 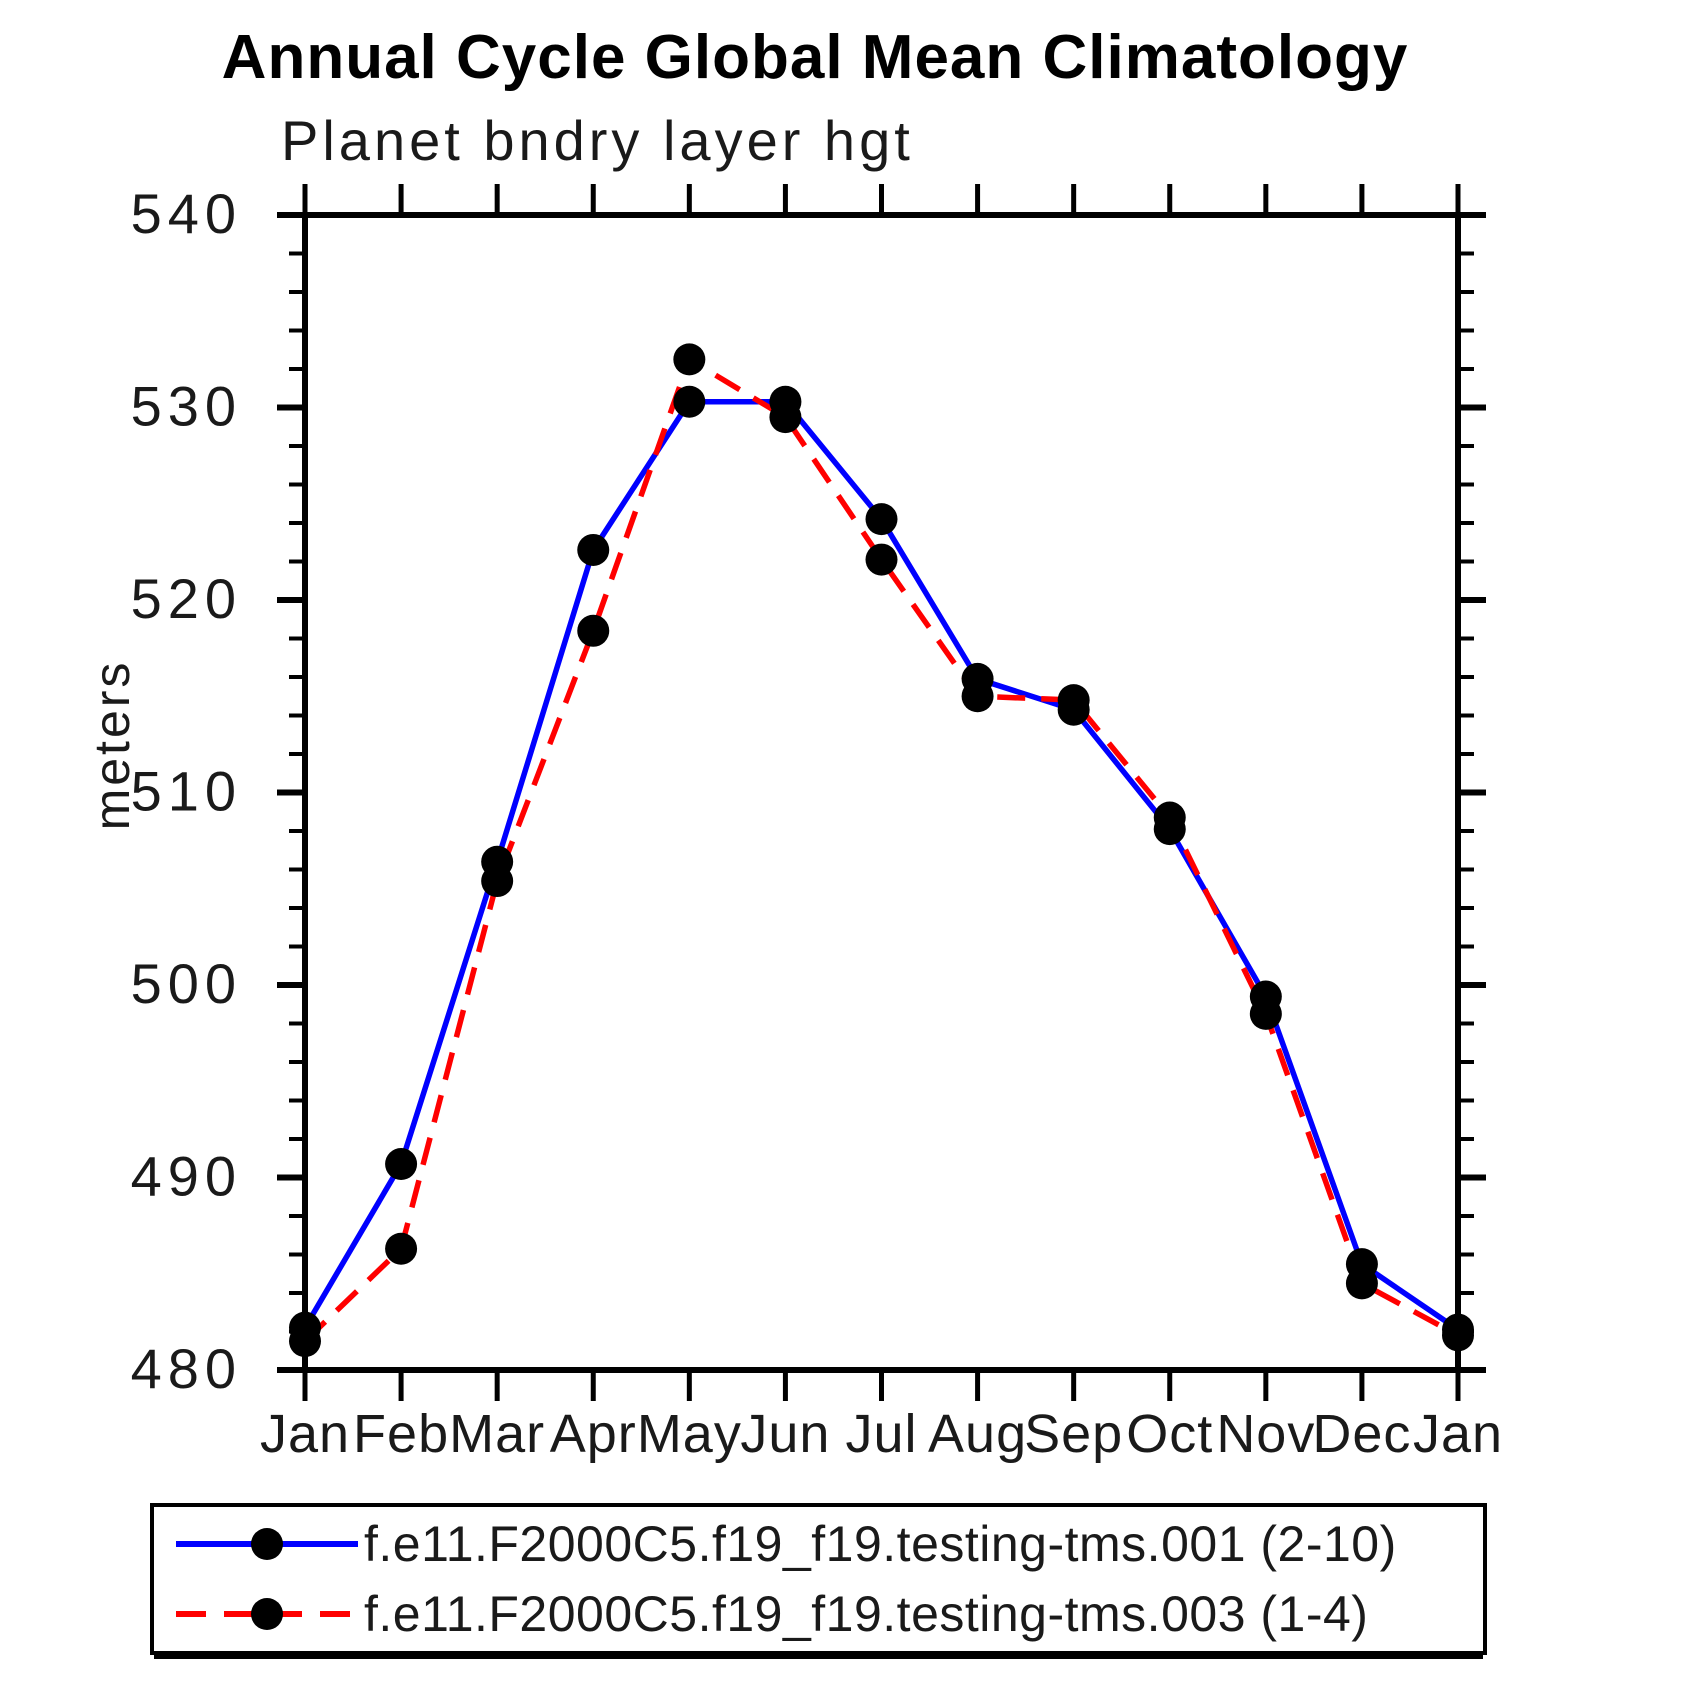 I want to click on legend-line-sample-dashed, so click(x=267, y=1614).